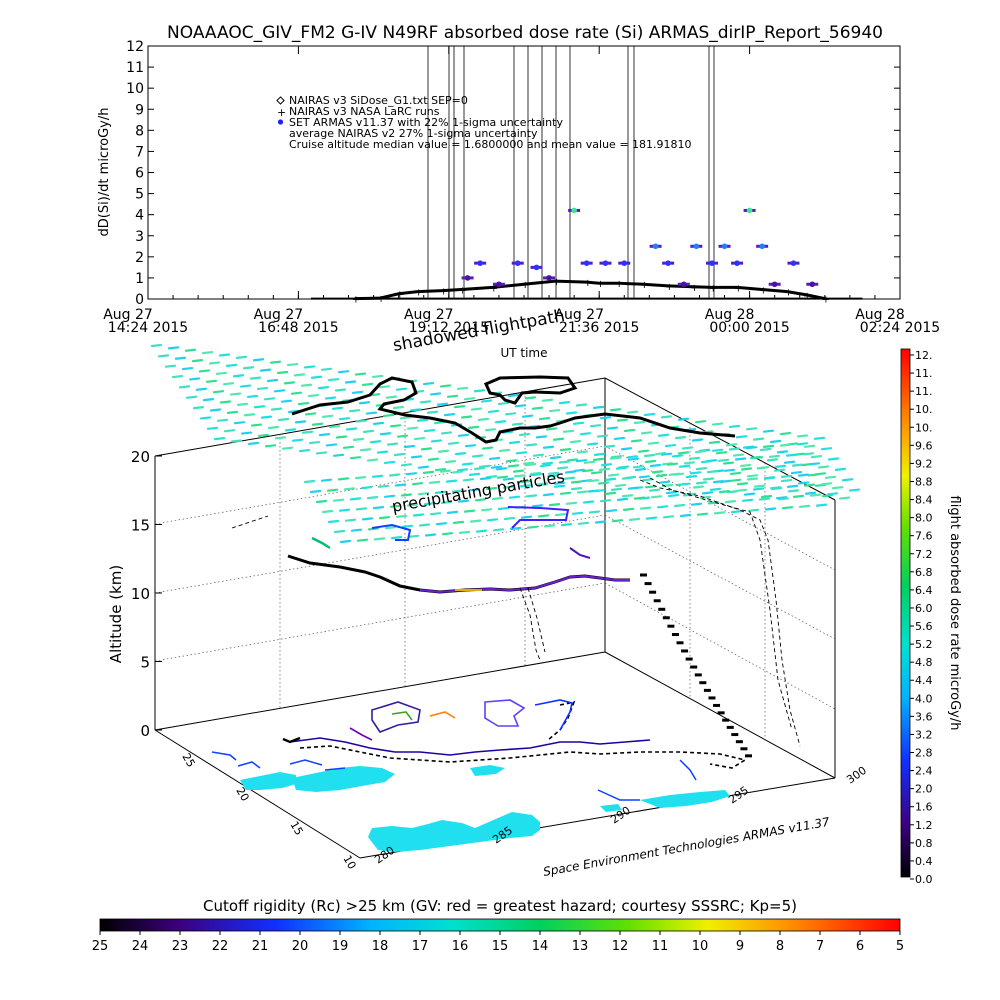 Image resolution: width=1000 pixels, height=1000 pixels. I want to click on x-tick-label: 16:48 2015, so click(298, 328).